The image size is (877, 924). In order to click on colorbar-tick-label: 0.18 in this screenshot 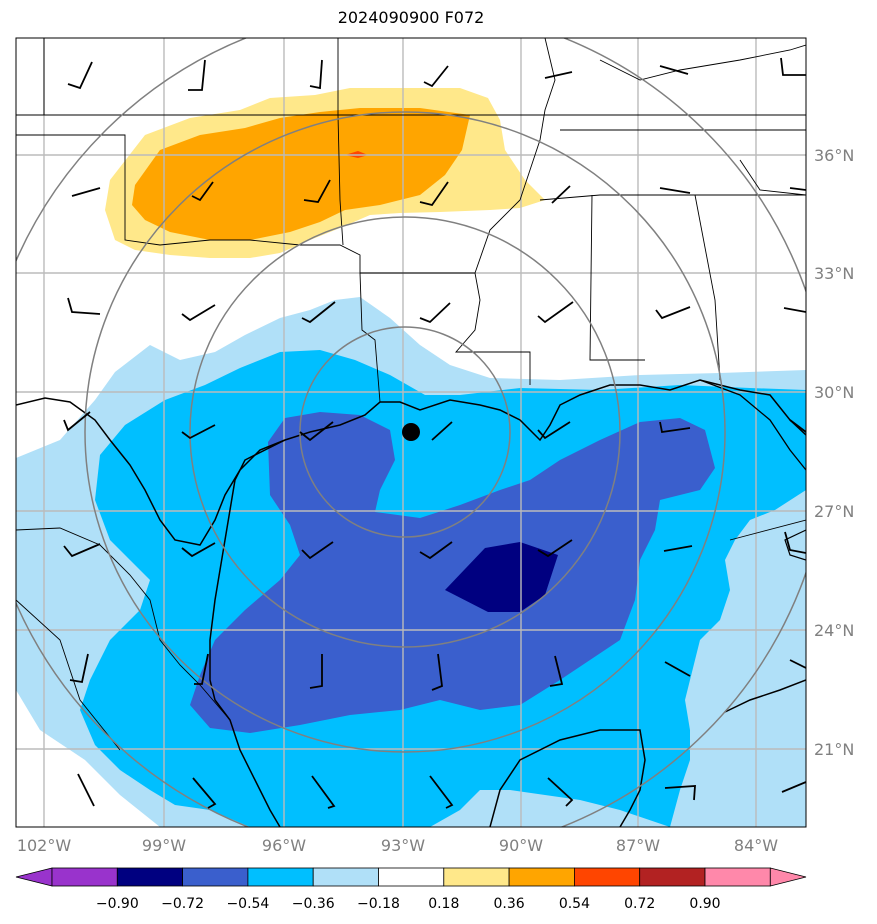, I will do `click(443, 904)`.